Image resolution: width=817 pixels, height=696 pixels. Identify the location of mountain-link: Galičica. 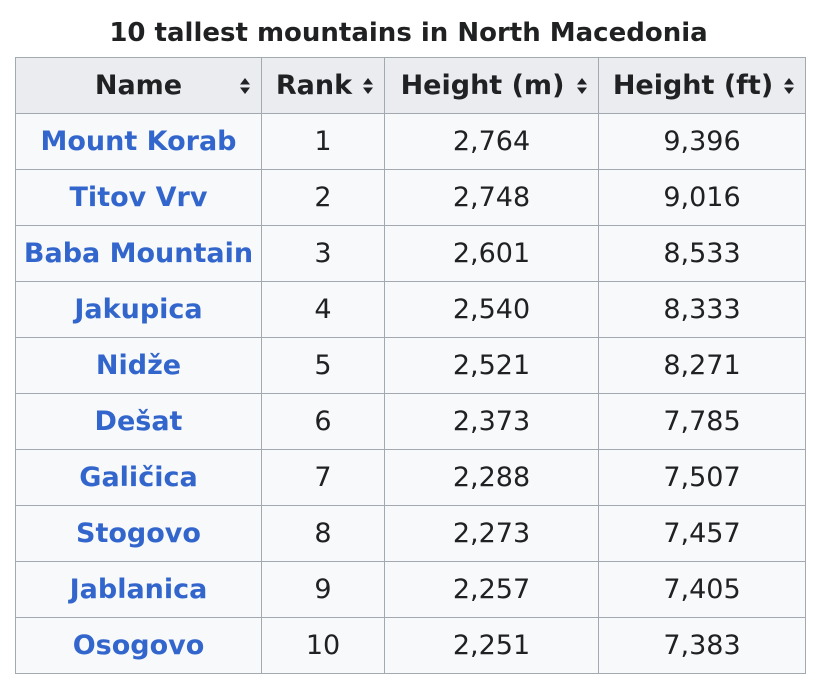
(138, 477).